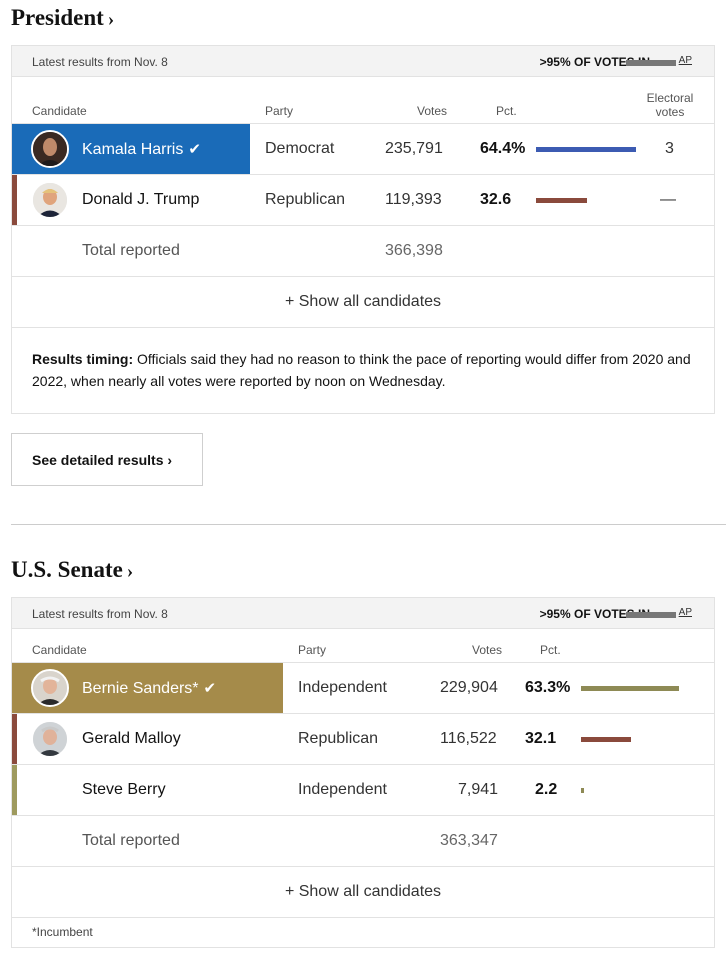 Image resolution: width=726 pixels, height=953 pixels. Describe the element at coordinates (141, 149) in the screenshot. I see `candidate-name: Kamala Harris ✔` at that location.